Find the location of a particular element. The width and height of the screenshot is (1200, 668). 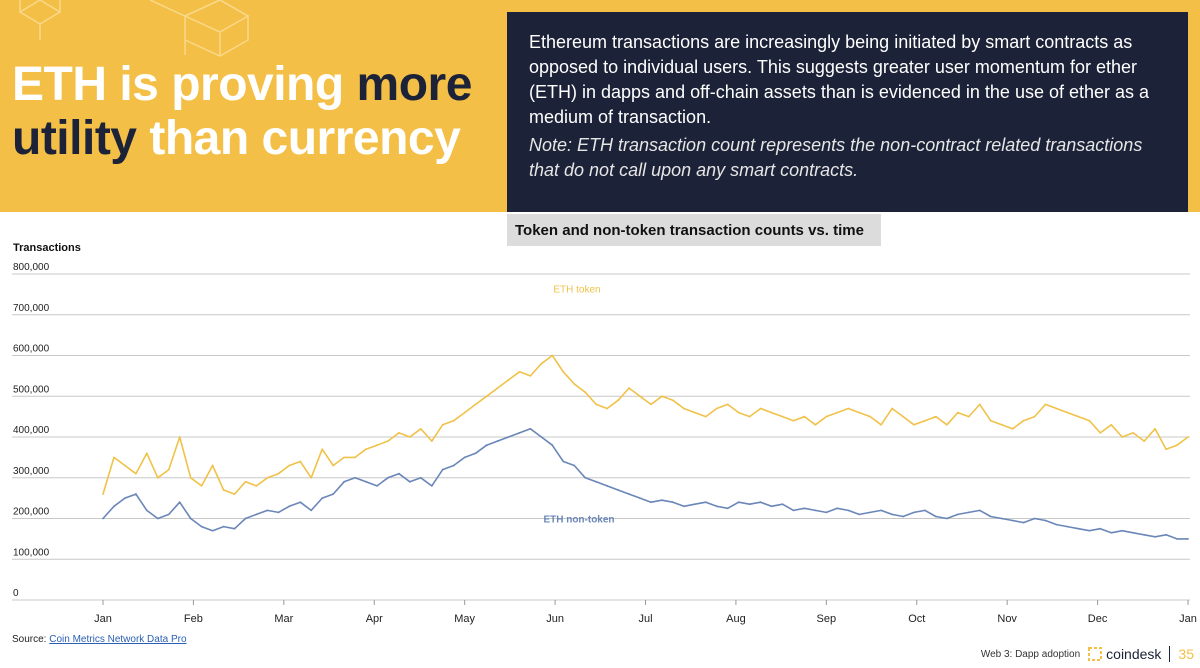

source-link: Coin Metrics Network Data Pro is located at coordinates (118, 639).